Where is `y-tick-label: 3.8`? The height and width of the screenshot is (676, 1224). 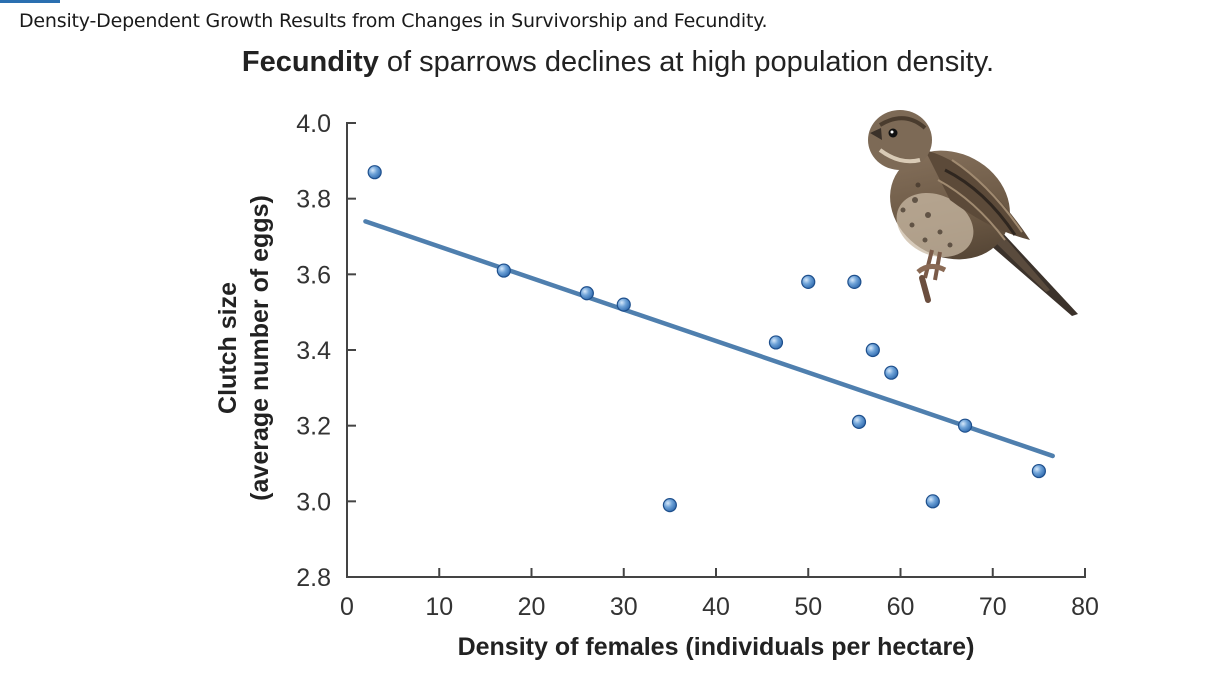
y-tick-label: 3.8 is located at coordinates (313, 200).